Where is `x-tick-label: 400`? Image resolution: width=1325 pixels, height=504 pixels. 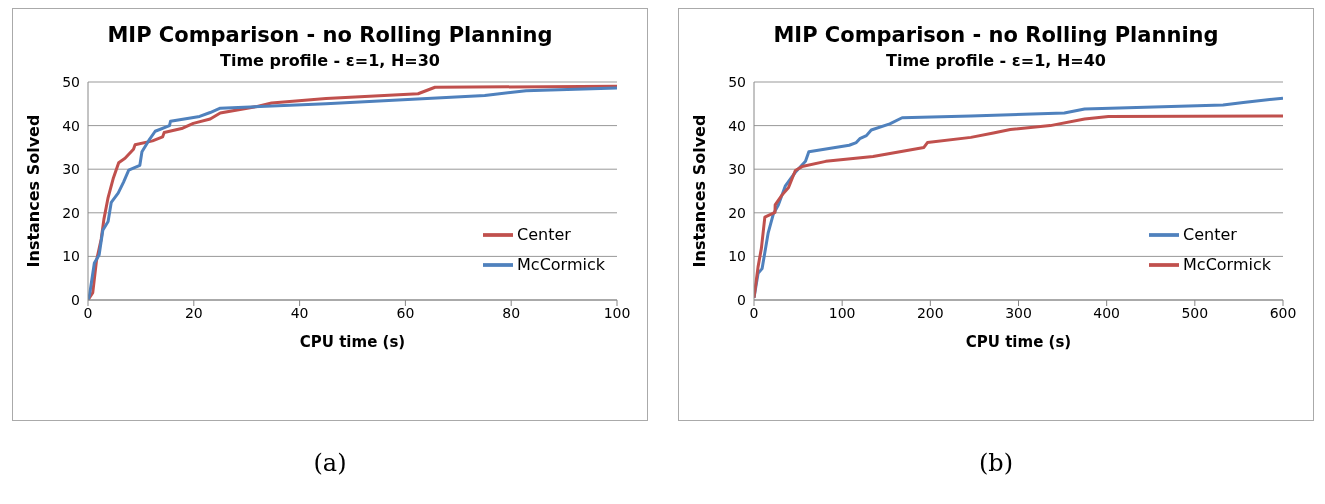 x-tick-label: 400 is located at coordinates (1107, 312).